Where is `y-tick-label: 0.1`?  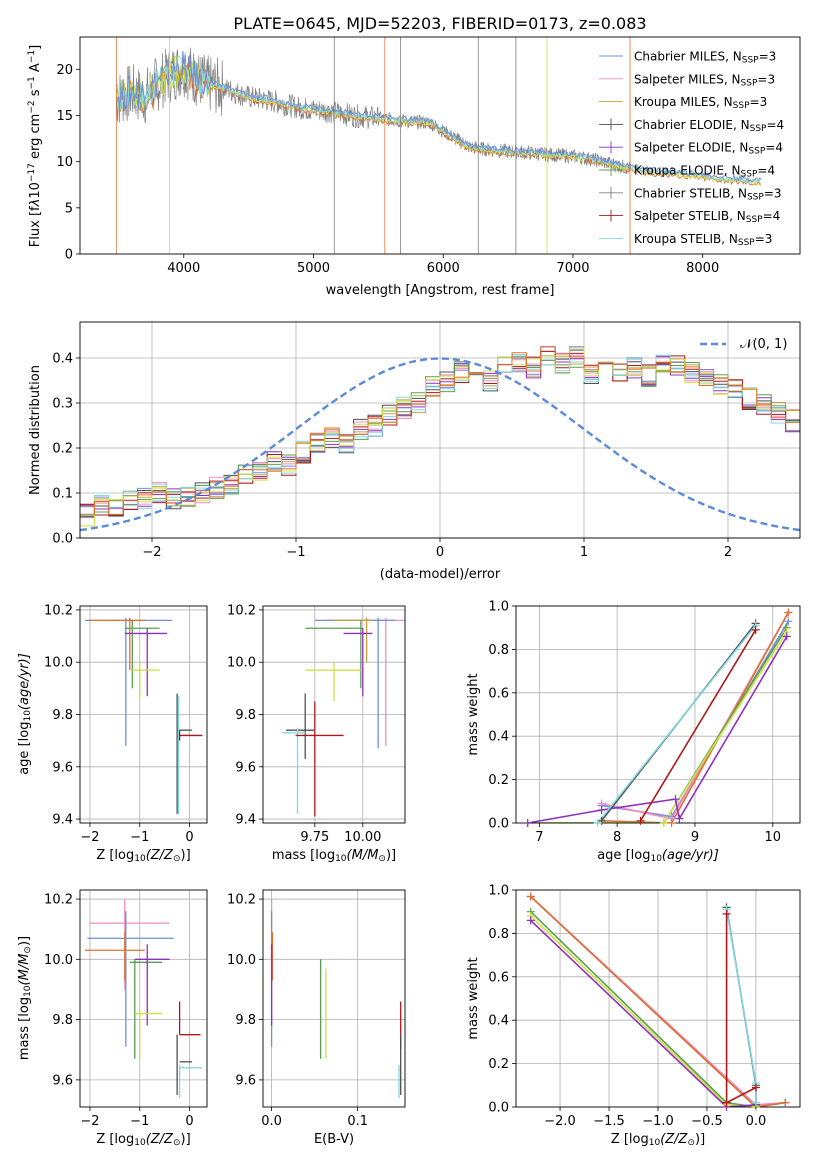
y-tick-label: 0.1 is located at coordinates (62, 494).